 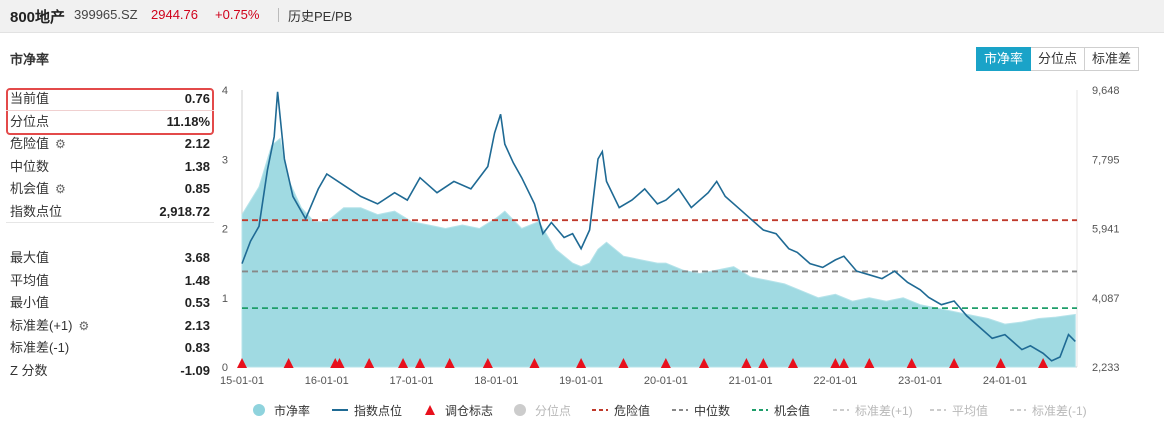 What do you see at coordinates (188, 121) in the screenshot?
I see `stat-value: 11.18%` at bounding box center [188, 121].